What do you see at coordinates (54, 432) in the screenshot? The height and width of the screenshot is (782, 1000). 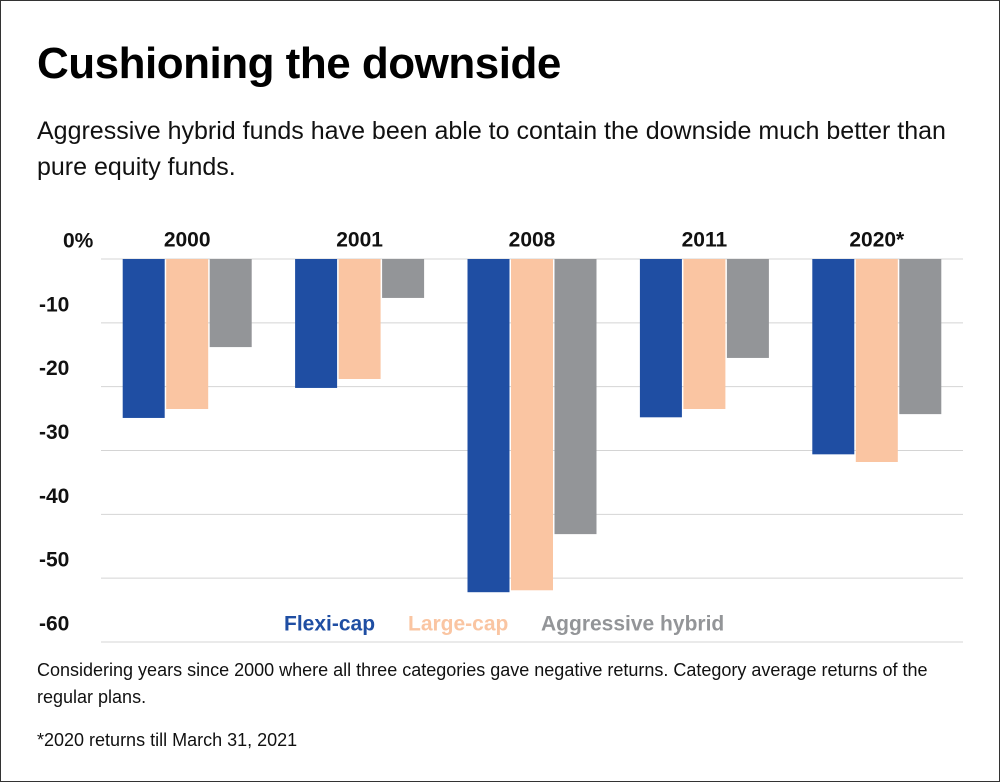 I see `y-tick-label: -30` at bounding box center [54, 432].